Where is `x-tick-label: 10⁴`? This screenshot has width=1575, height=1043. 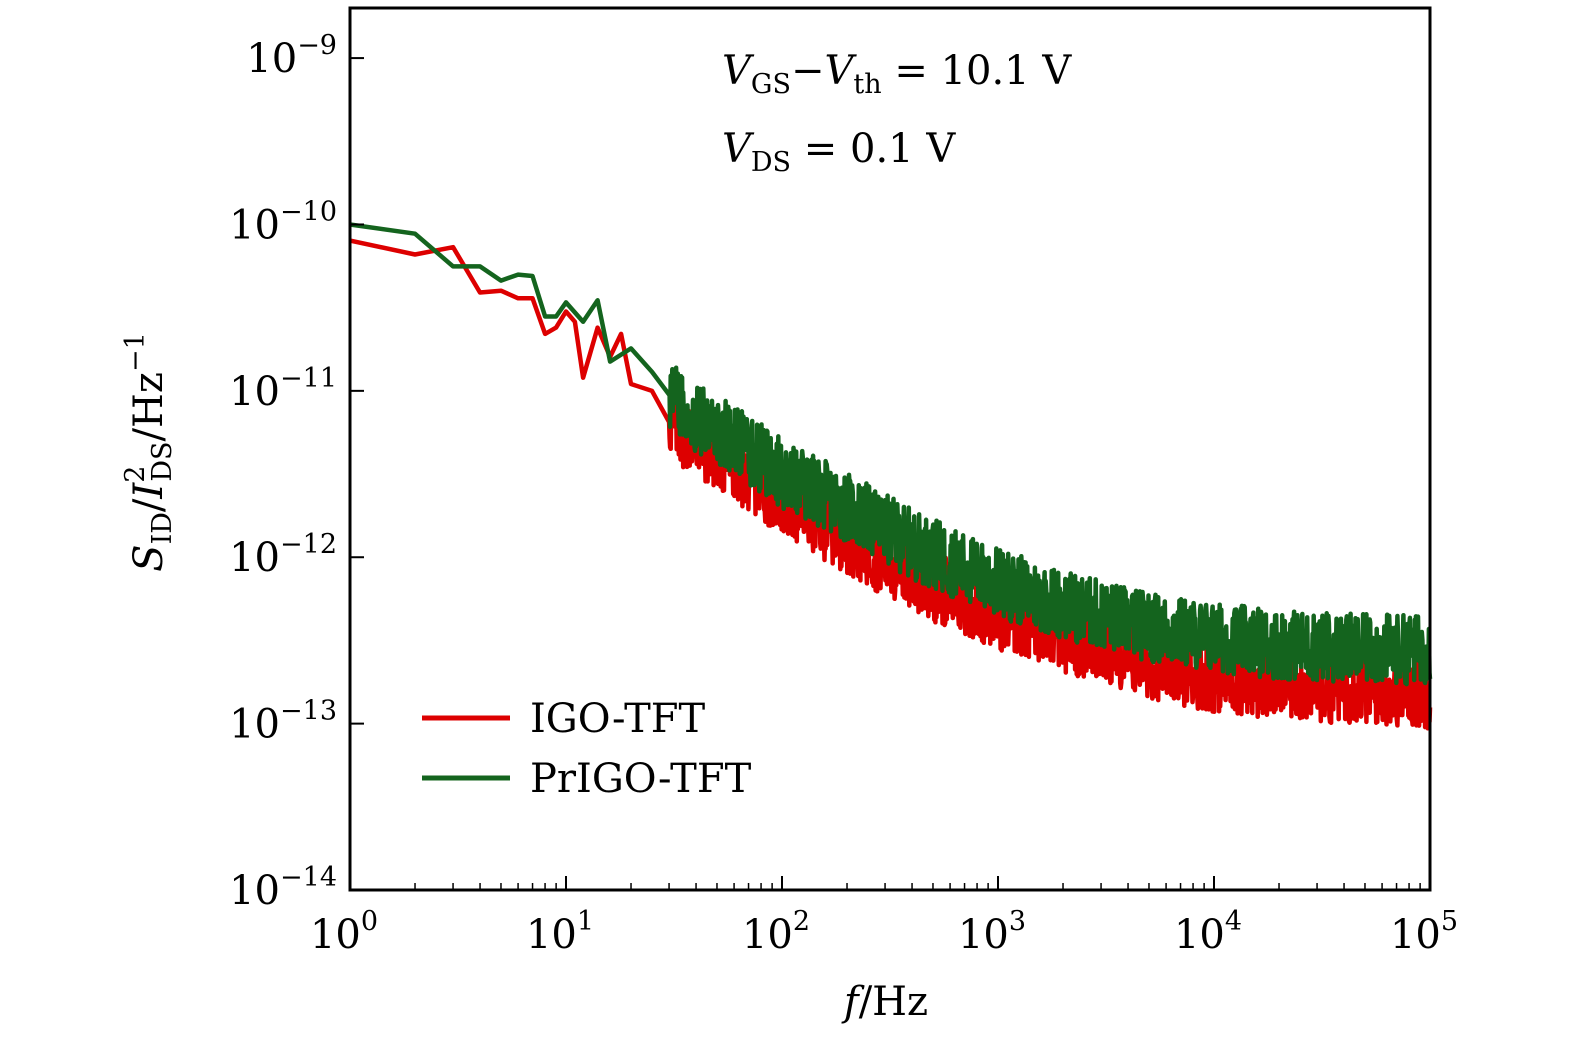 x-tick-label: 10⁴ is located at coordinates (1208, 932).